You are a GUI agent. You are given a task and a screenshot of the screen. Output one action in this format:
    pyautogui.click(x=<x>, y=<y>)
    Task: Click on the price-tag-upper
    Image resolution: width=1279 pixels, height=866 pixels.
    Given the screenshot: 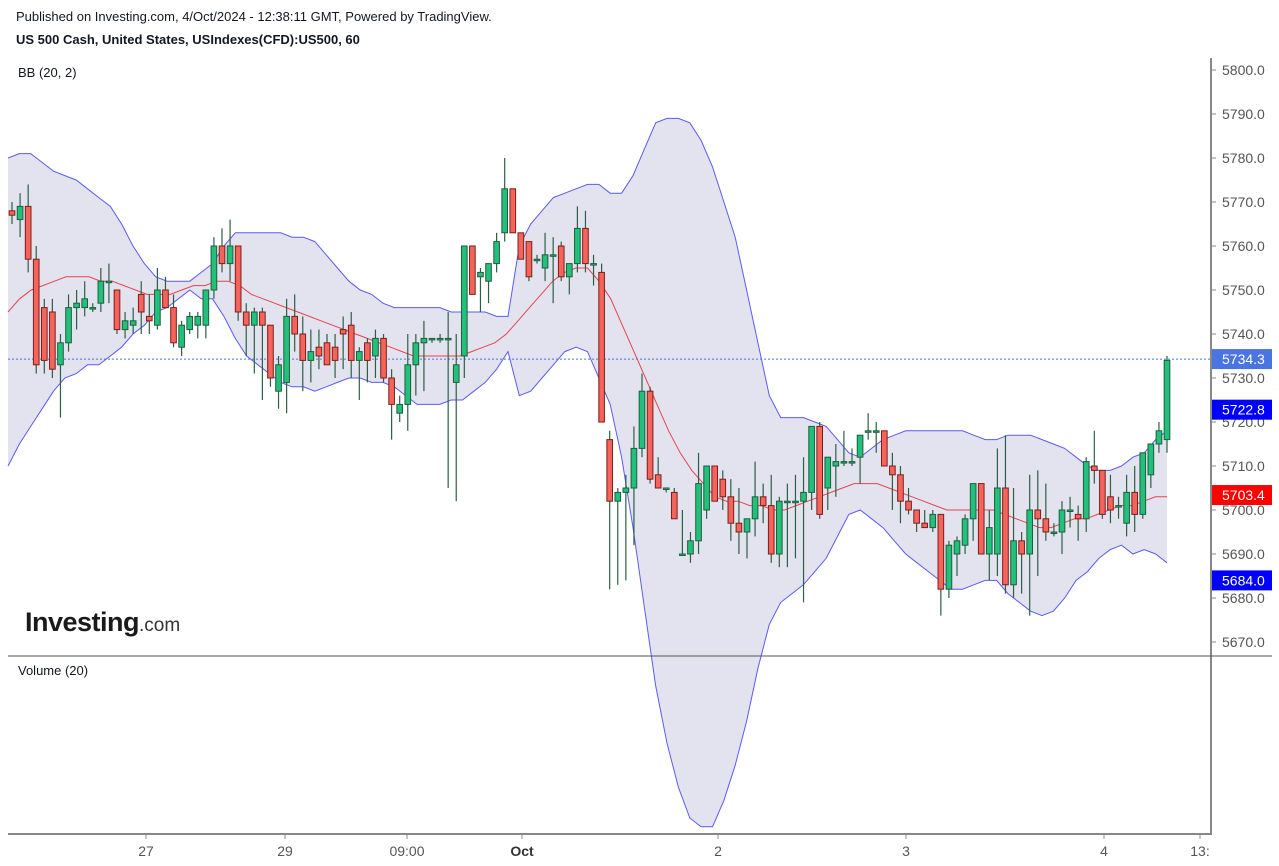 What is the action you would take?
    pyautogui.click(x=1242, y=409)
    